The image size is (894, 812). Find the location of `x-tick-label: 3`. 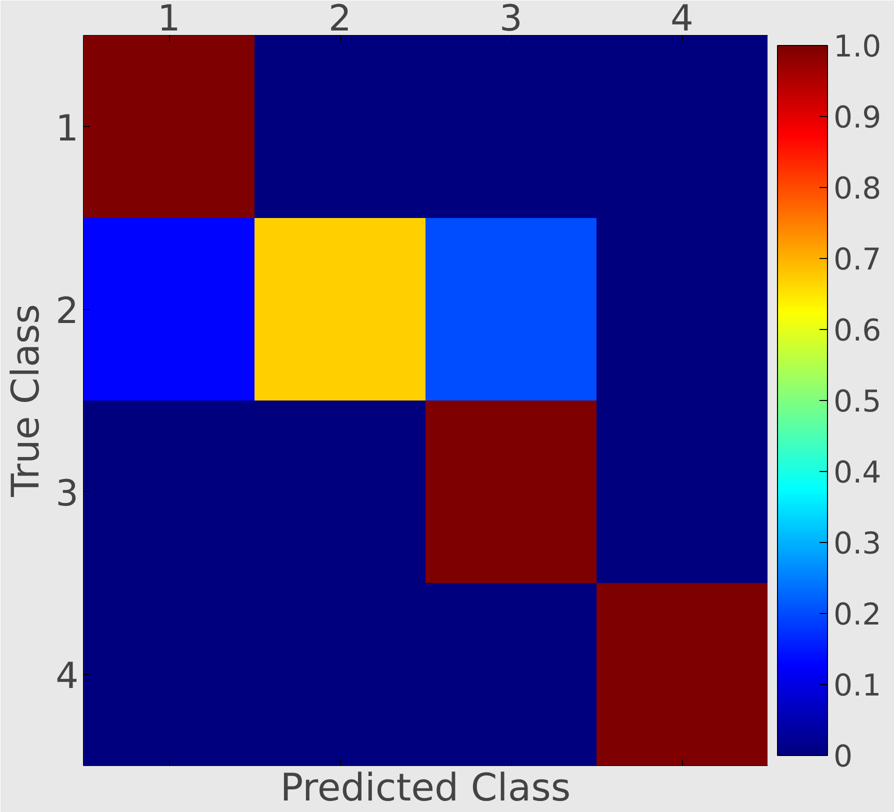

x-tick-label: 3 is located at coordinates (511, 20).